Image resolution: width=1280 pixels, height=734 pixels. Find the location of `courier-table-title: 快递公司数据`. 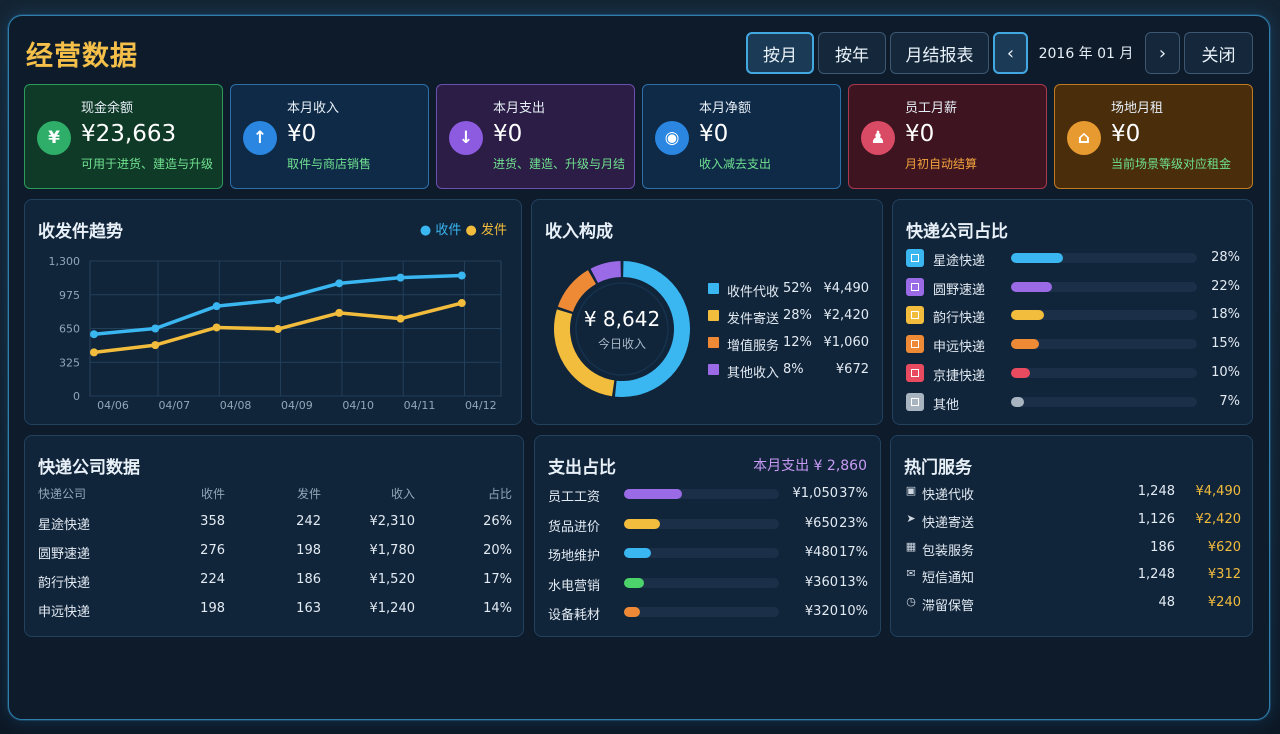

courier-table-title: 快递公司数据 is located at coordinates (89, 468).